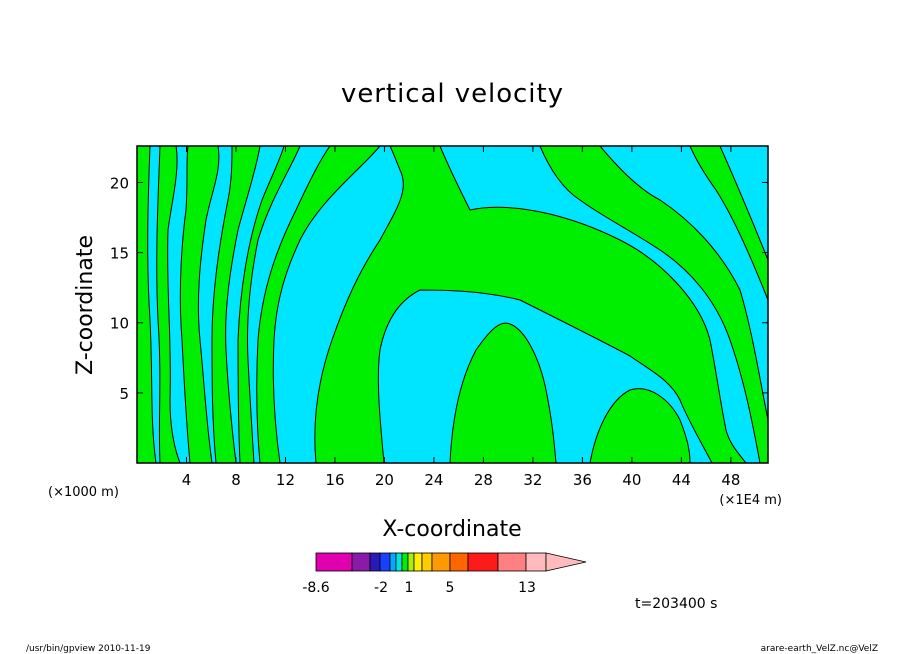  Describe the element at coordinates (452, 94) in the screenshot. I see `chart-title: vertical velocity` at that location.